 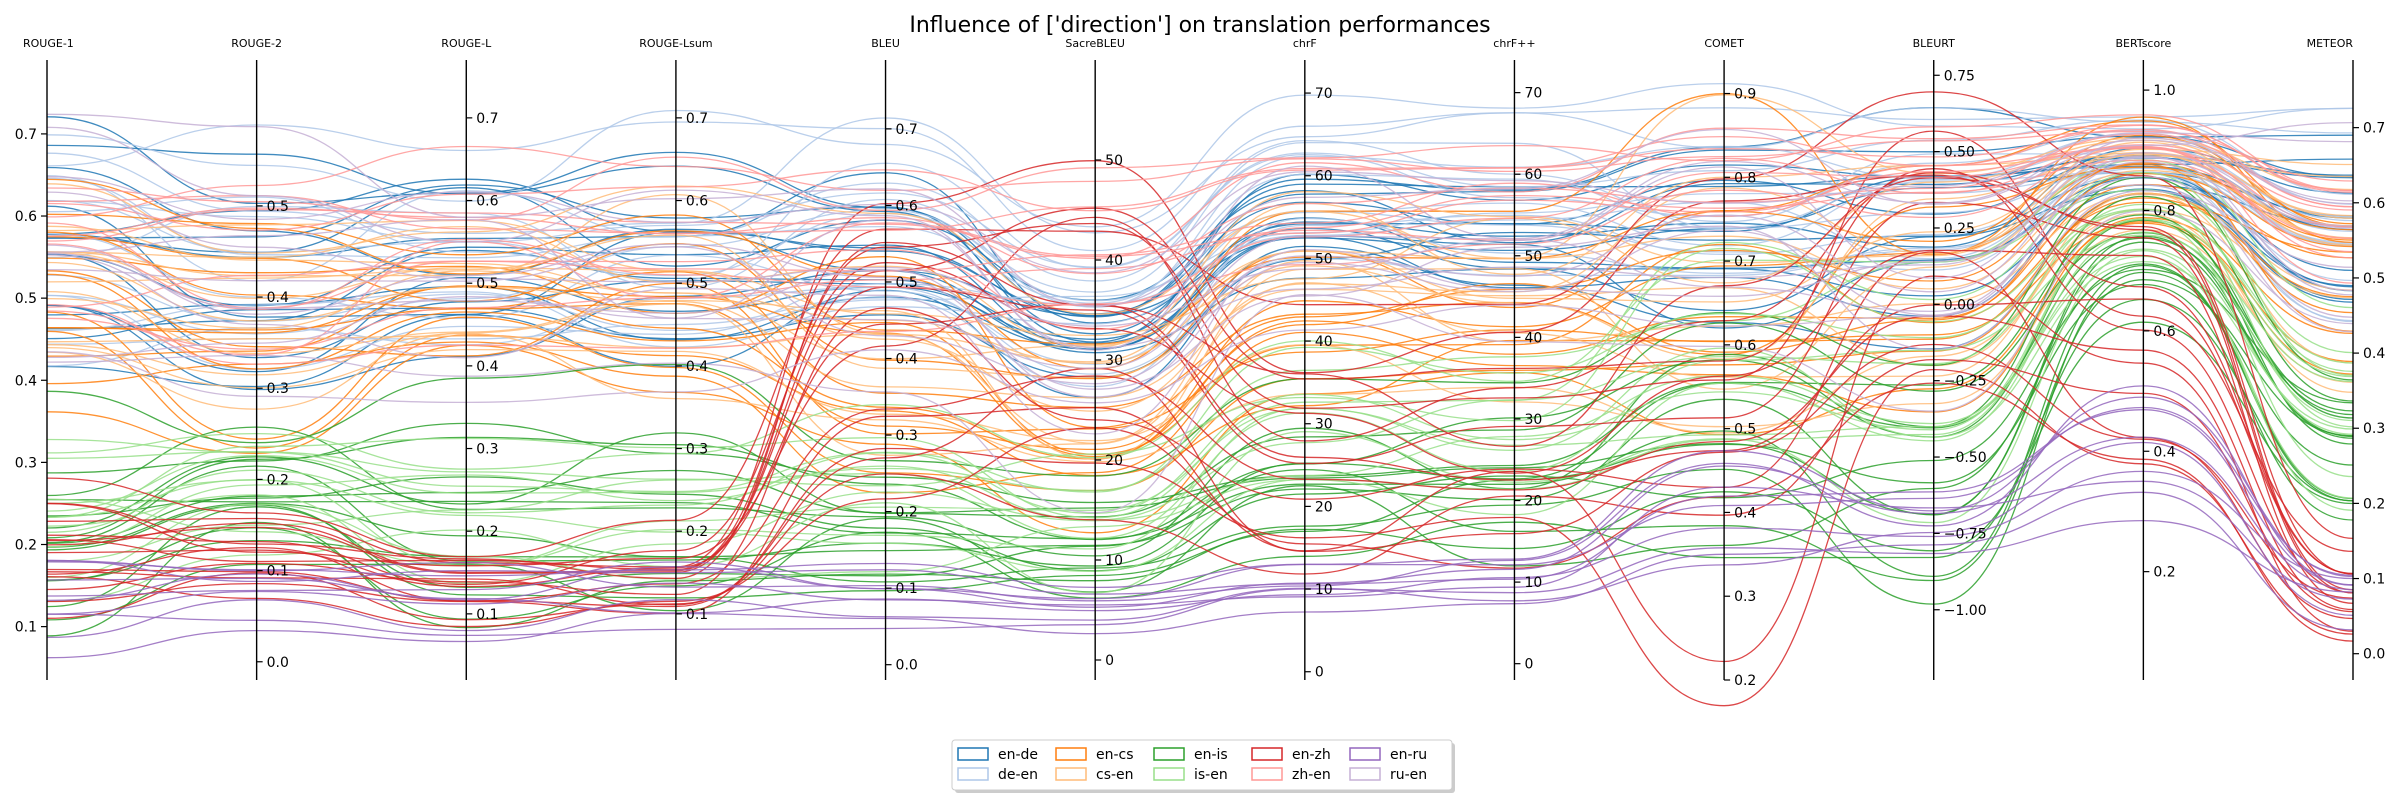 I want to click on axis-rouge-1: ROUGE-1 0.1 0.2 0.3 0.4 0.5 0.6 0.7, so click(x=44, y=358).